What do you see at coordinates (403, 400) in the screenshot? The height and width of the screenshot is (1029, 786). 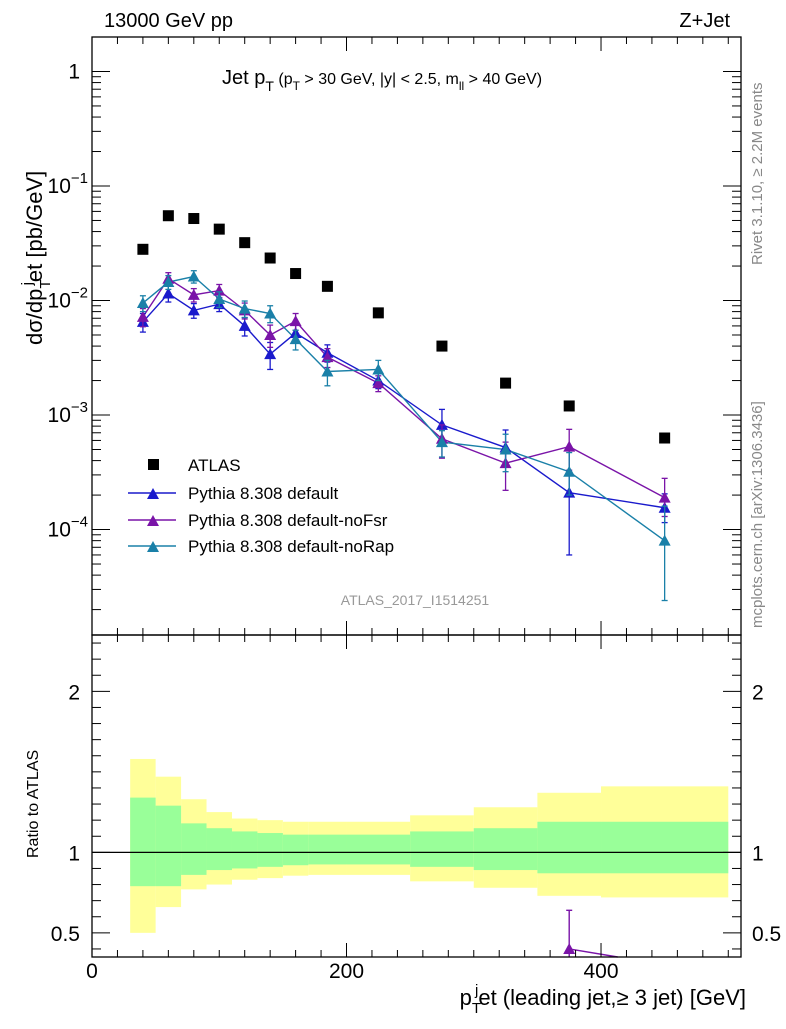 I see `series-line-default` at bounding box center [403, 400].